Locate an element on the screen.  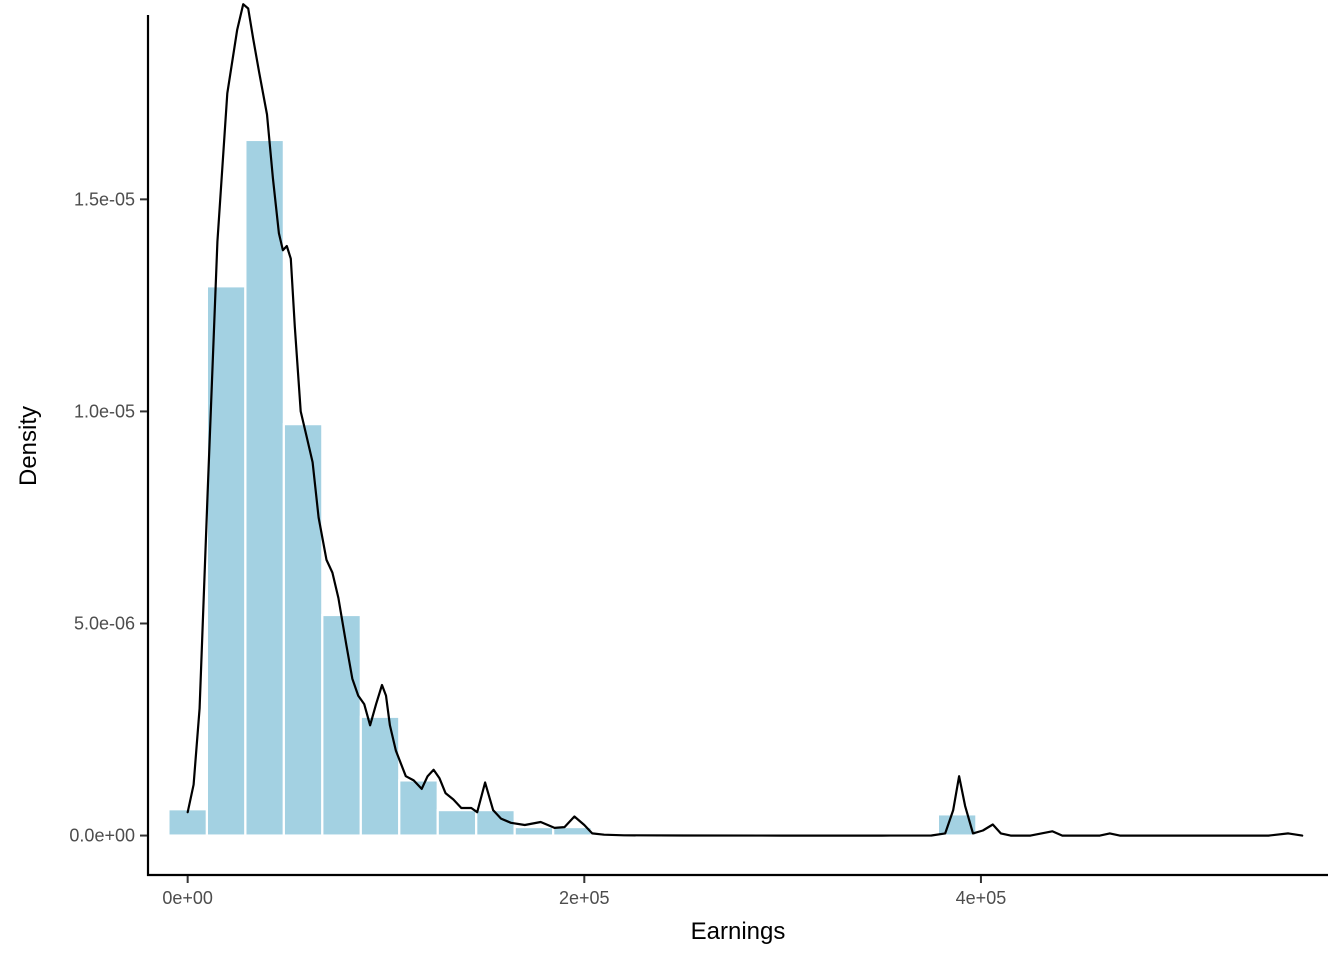
x-axis-title: Earnings is located at coordinates (738, 931).